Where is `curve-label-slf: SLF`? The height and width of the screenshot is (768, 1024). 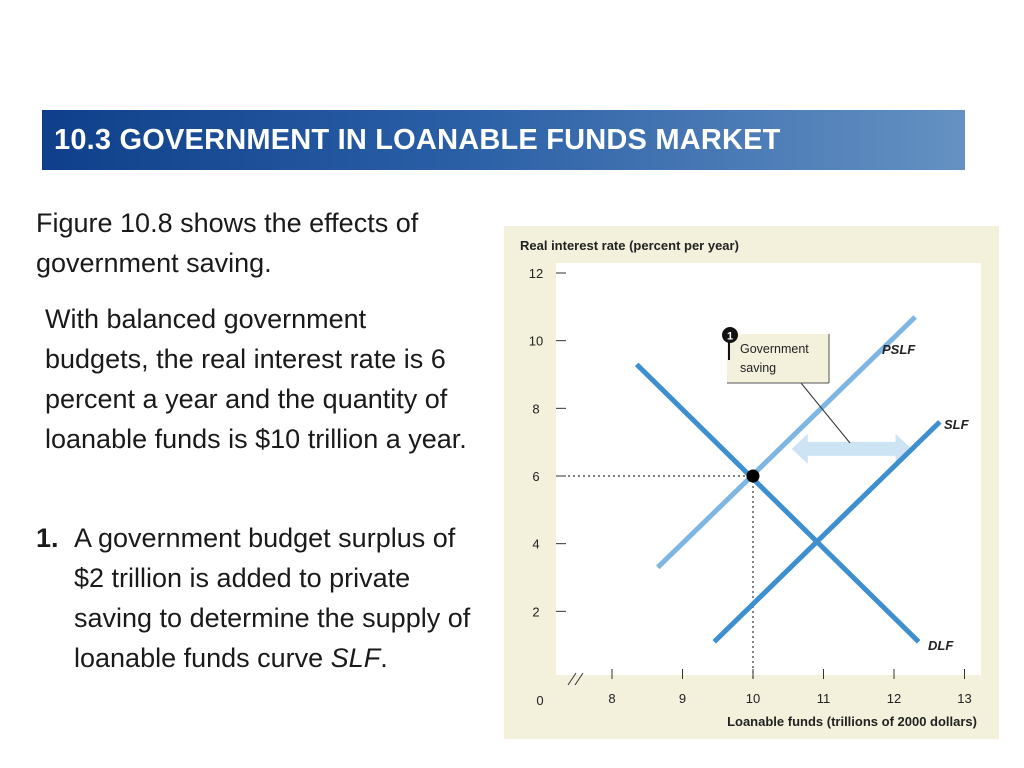 curve-label-slf: SLF is located at coordinates (957, 424).